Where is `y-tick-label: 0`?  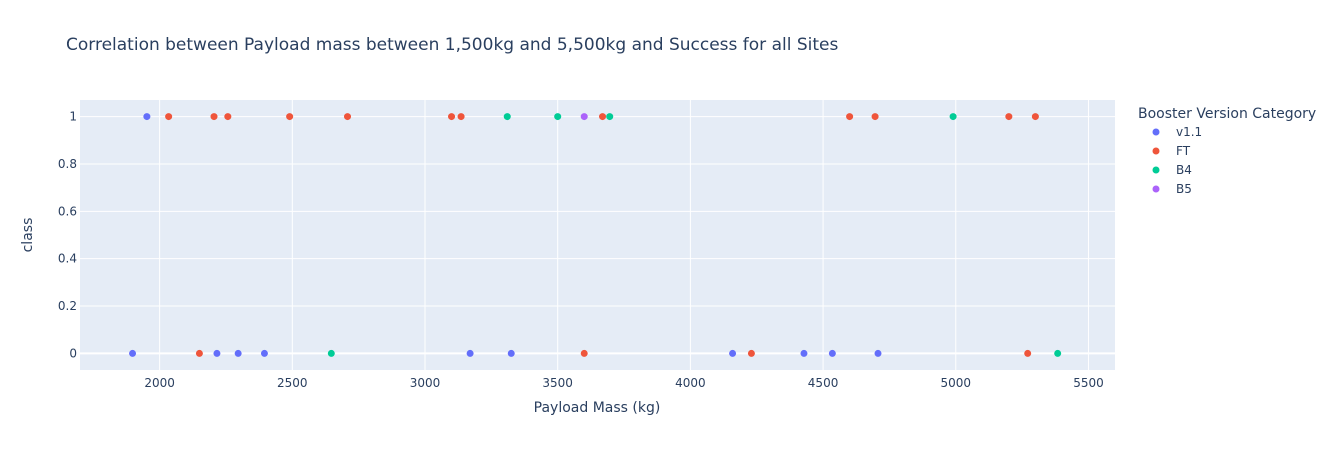 y-tick-label: 0 is located at coordinates (73, 353).